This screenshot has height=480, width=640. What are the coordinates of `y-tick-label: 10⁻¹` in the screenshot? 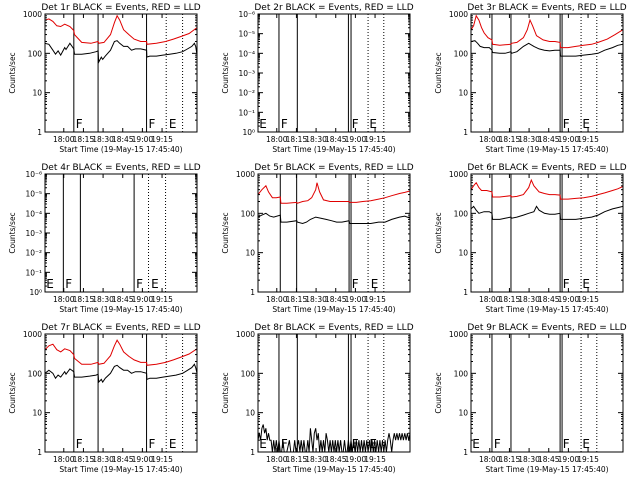 It's located at (33, 272).